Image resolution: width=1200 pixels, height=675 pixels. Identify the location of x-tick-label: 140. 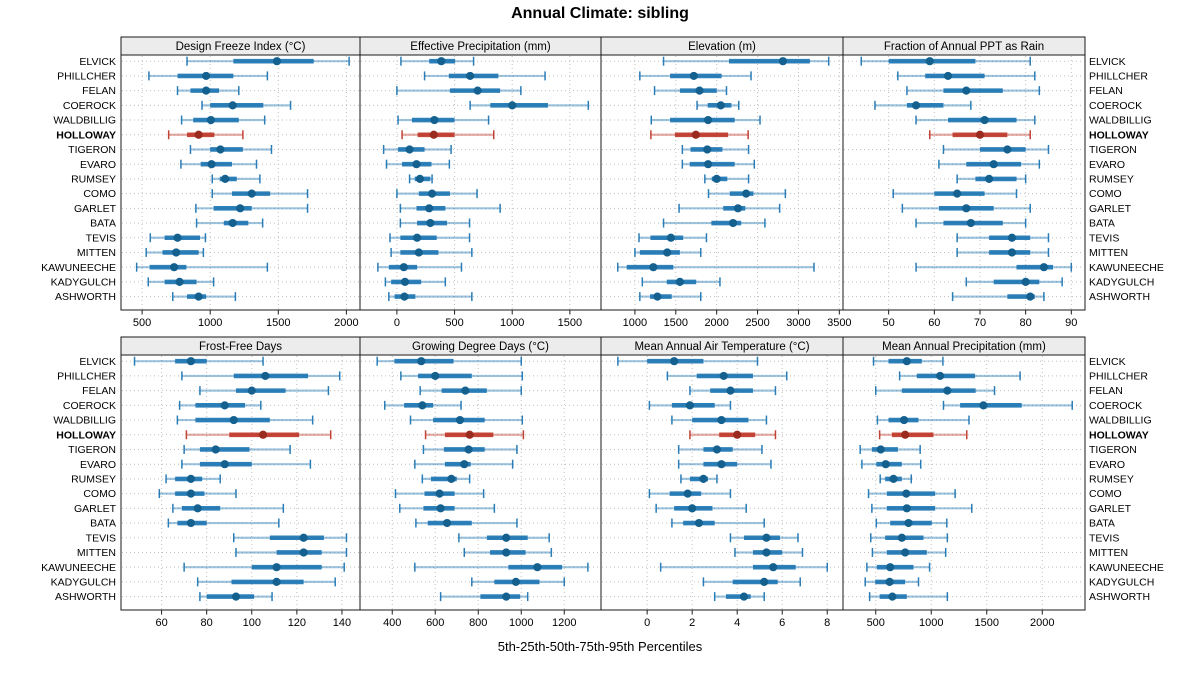
(342, 623).